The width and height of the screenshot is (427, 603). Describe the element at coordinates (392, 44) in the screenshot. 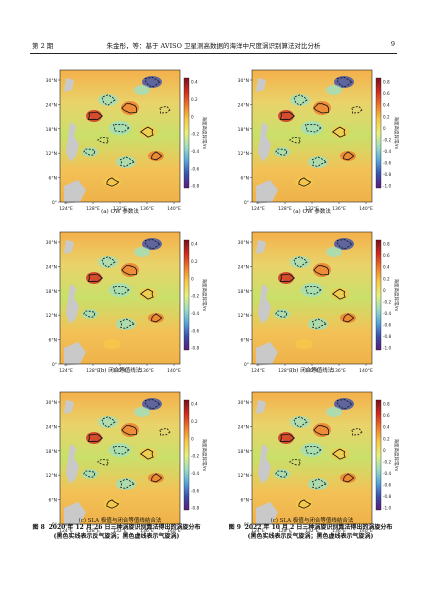

I see `page-number: 9` at that location.